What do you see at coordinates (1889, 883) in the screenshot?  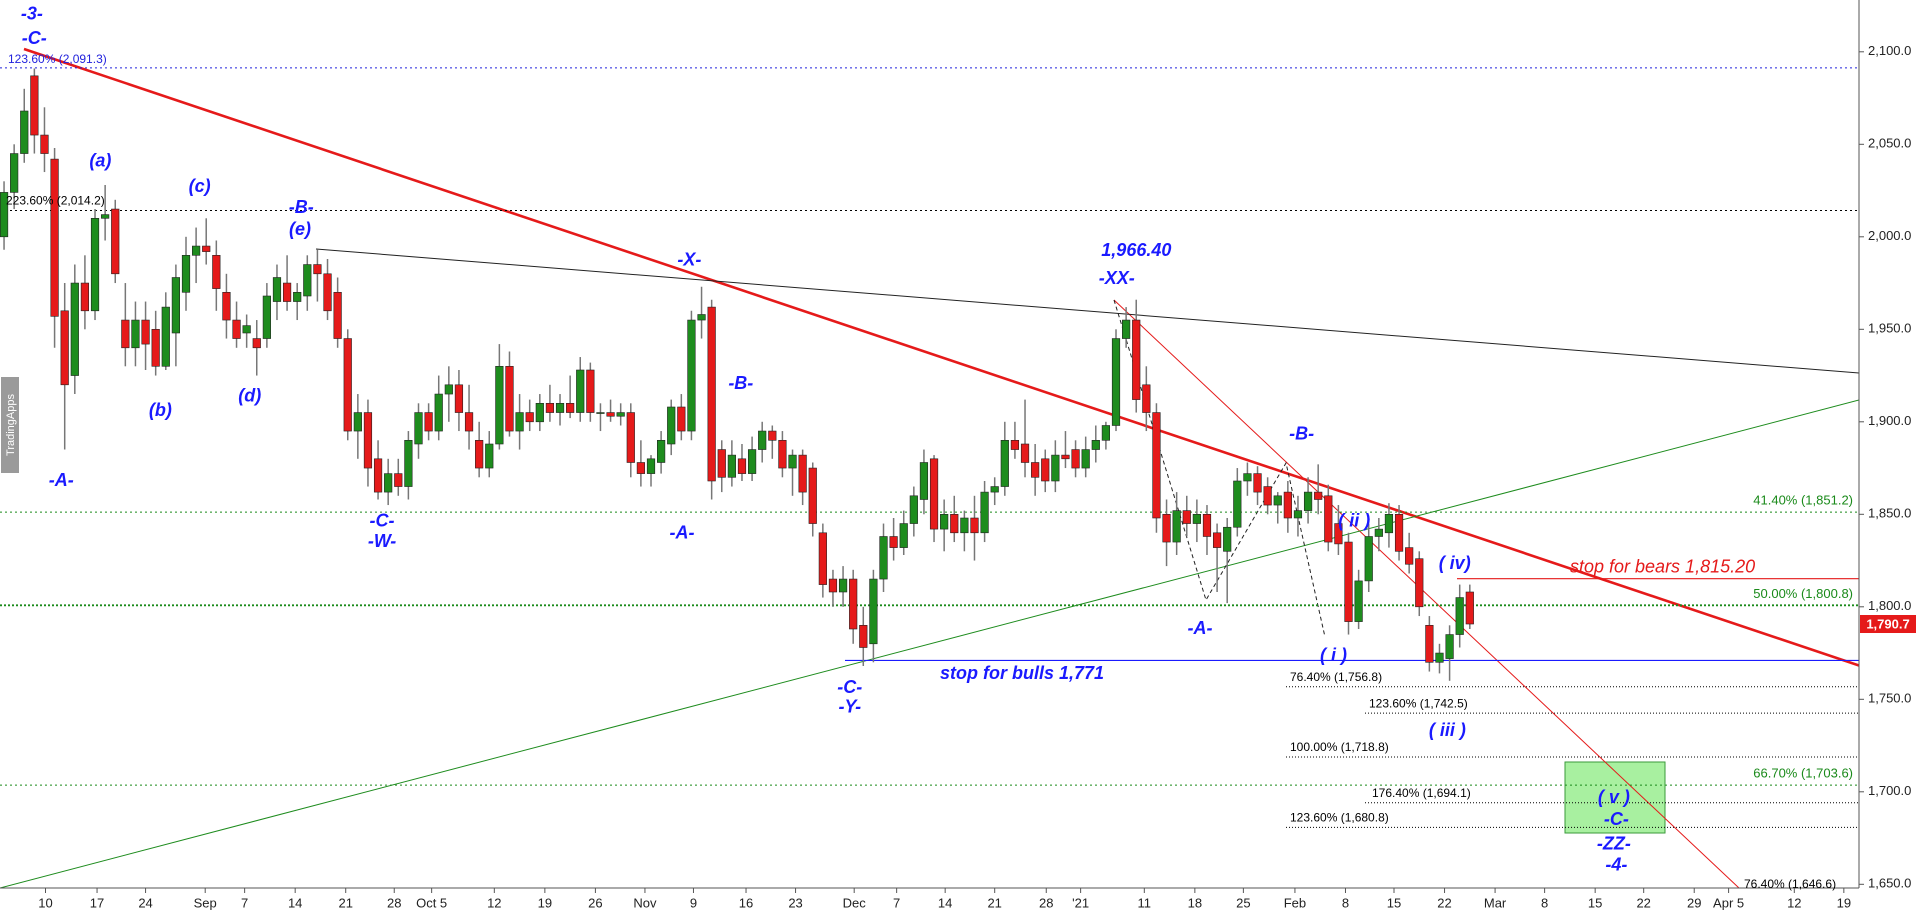 I see `y-tick-label: 1,650.0` at bounding box center [1889, 883].